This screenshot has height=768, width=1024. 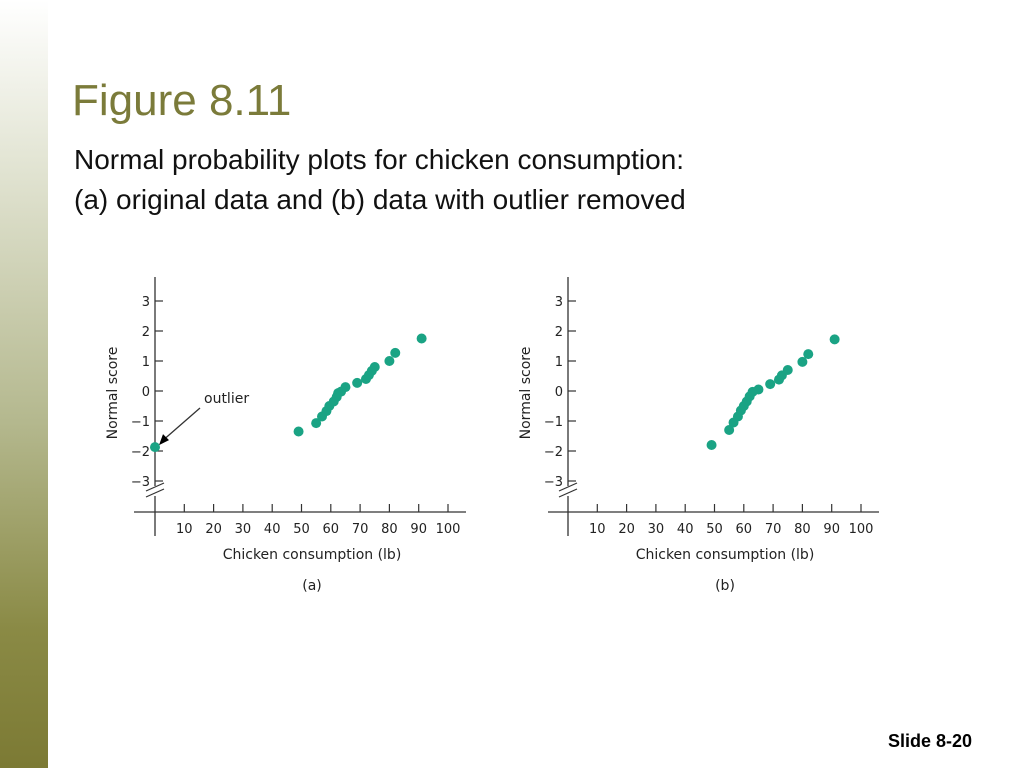 I want to click on slide-title: Figure 8.11, so click(x=182, y=100).